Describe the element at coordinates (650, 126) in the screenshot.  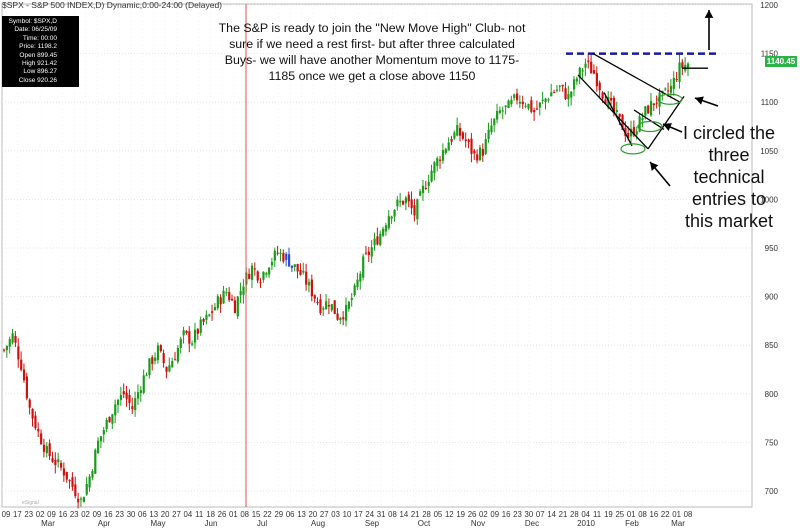
I see `entry-circle` at that location.